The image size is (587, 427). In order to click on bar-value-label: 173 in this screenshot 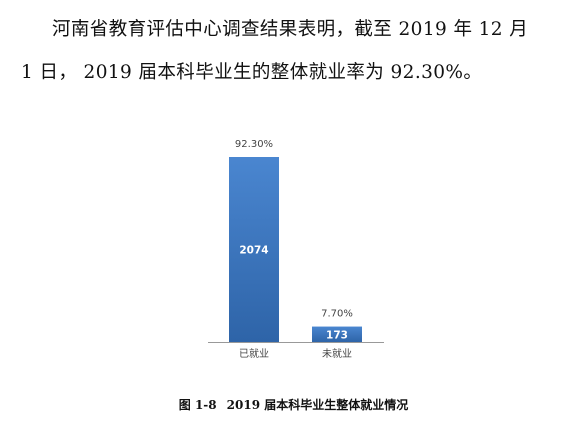, I will do `click(337, 335)`.